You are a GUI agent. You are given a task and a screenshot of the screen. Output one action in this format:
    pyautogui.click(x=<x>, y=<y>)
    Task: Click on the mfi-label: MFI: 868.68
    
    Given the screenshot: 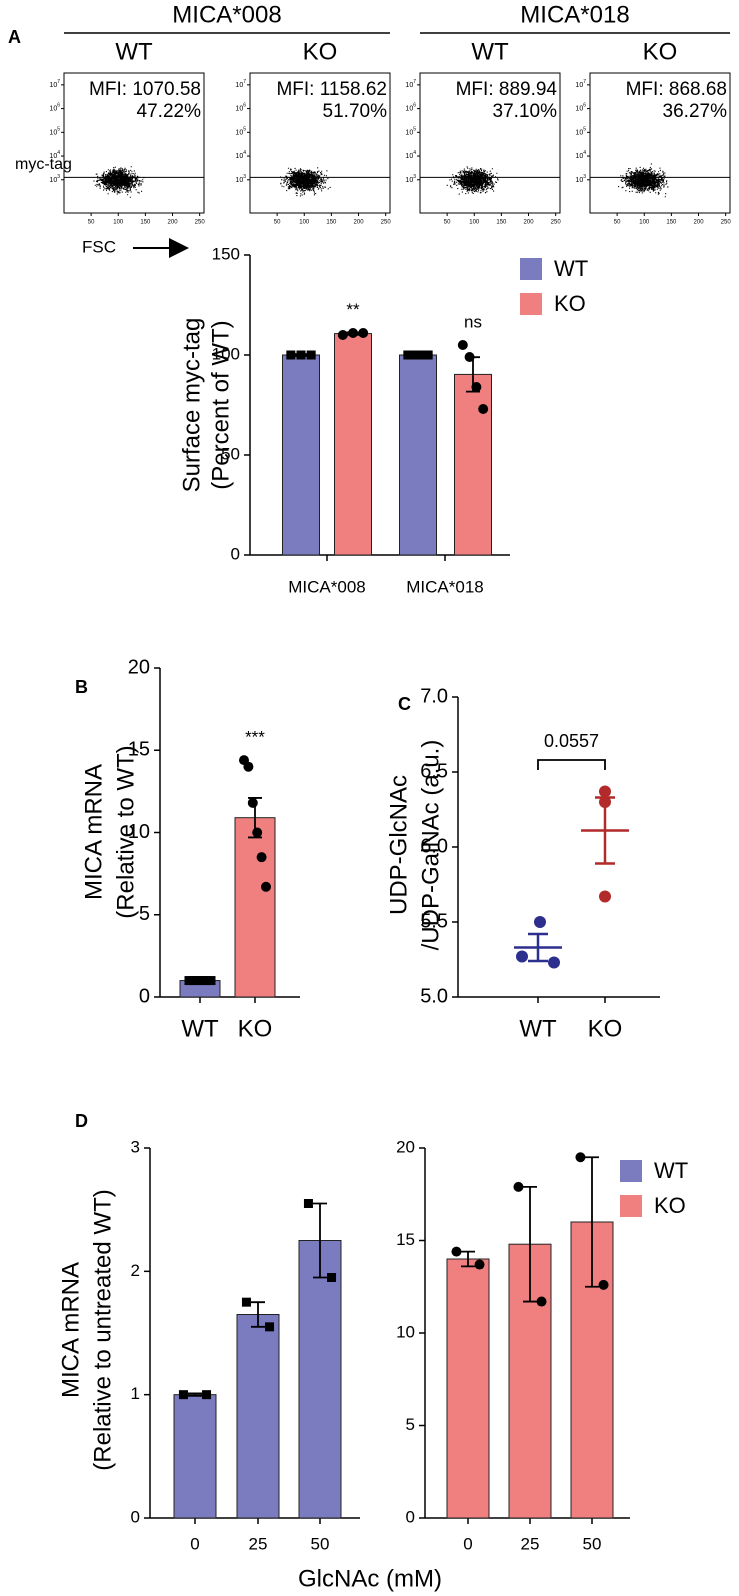 What is the action you would take?
    pyautogui.click(x=676, y=89)
    